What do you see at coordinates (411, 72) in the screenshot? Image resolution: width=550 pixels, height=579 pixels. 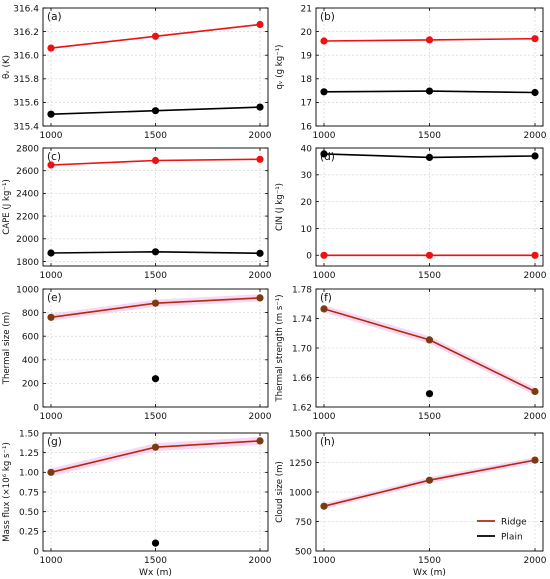 I see `panel-b: 16 17 18 19 20 21 1000 1500 2000 (b) qᵥ (g kg⁻¹)` at bounding box center [411, 72].